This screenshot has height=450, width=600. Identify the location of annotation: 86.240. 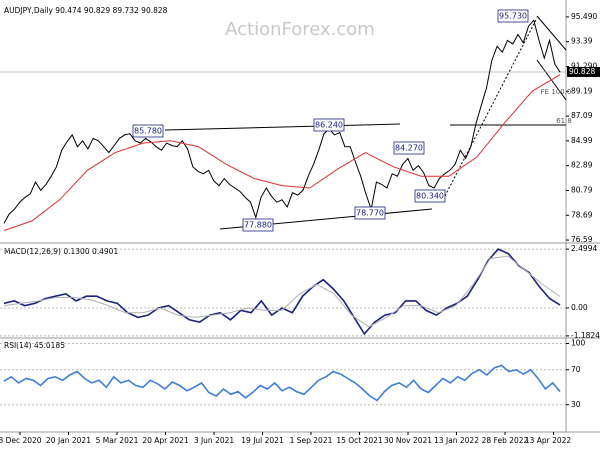
(329, 125).